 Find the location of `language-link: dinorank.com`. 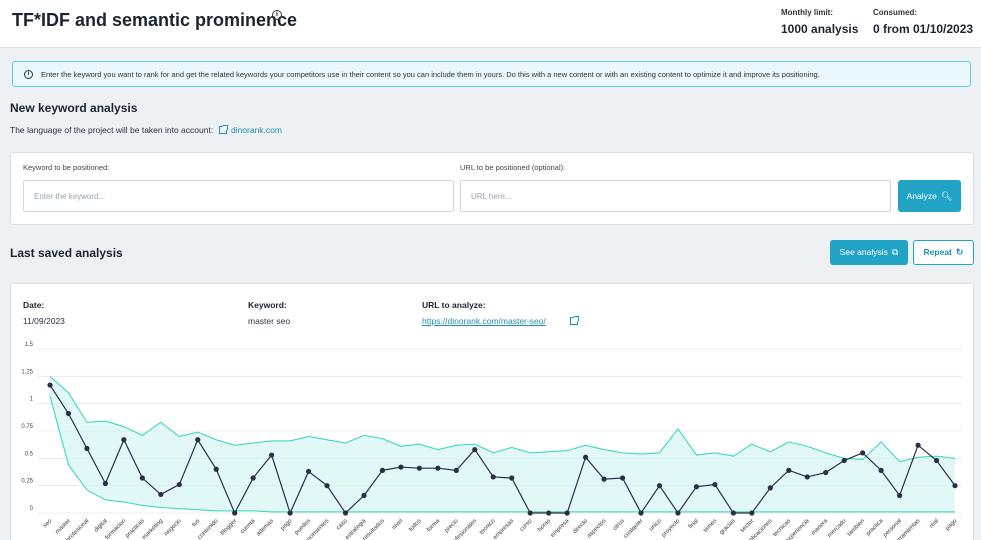

language-link: dinorank.com is located at coordinates (256, 130).